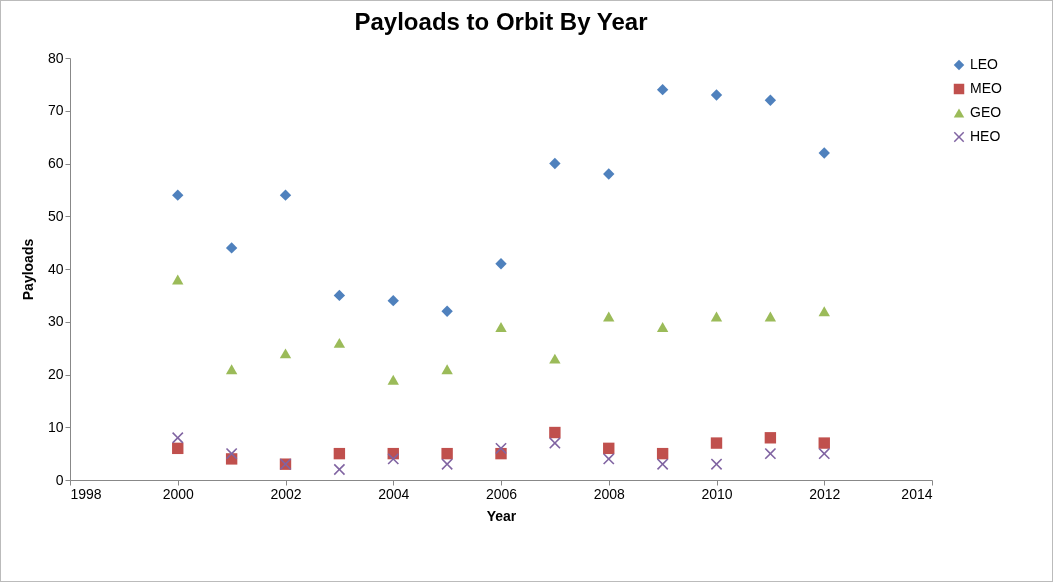  What do you see at coordinates (55, 268) in the screenshot?
I see `y-tick-label: 40` at bounding box center [55, 268].